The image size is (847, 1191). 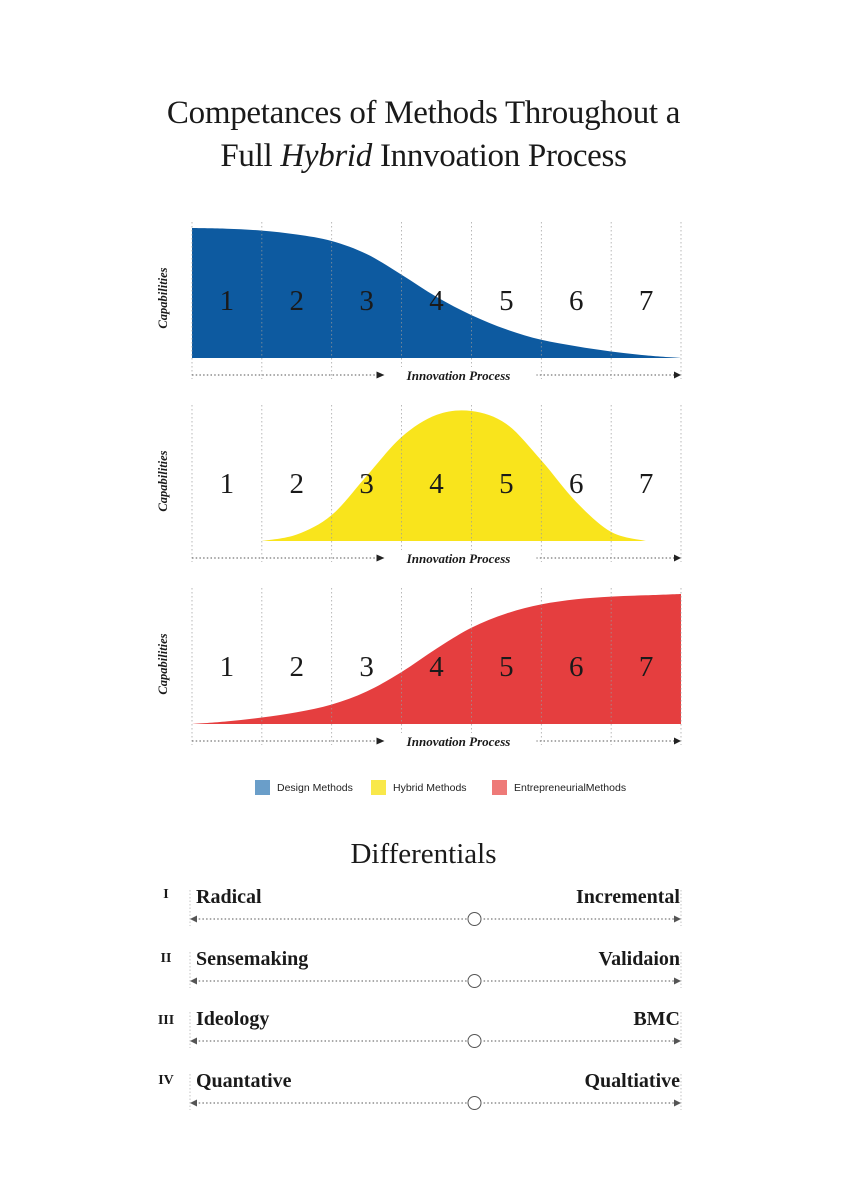 What do you see at coordinates (499, 156) in the screenshot?
I see `title-line-2-post: Innvoation Process` at bounding box center [499, 156].